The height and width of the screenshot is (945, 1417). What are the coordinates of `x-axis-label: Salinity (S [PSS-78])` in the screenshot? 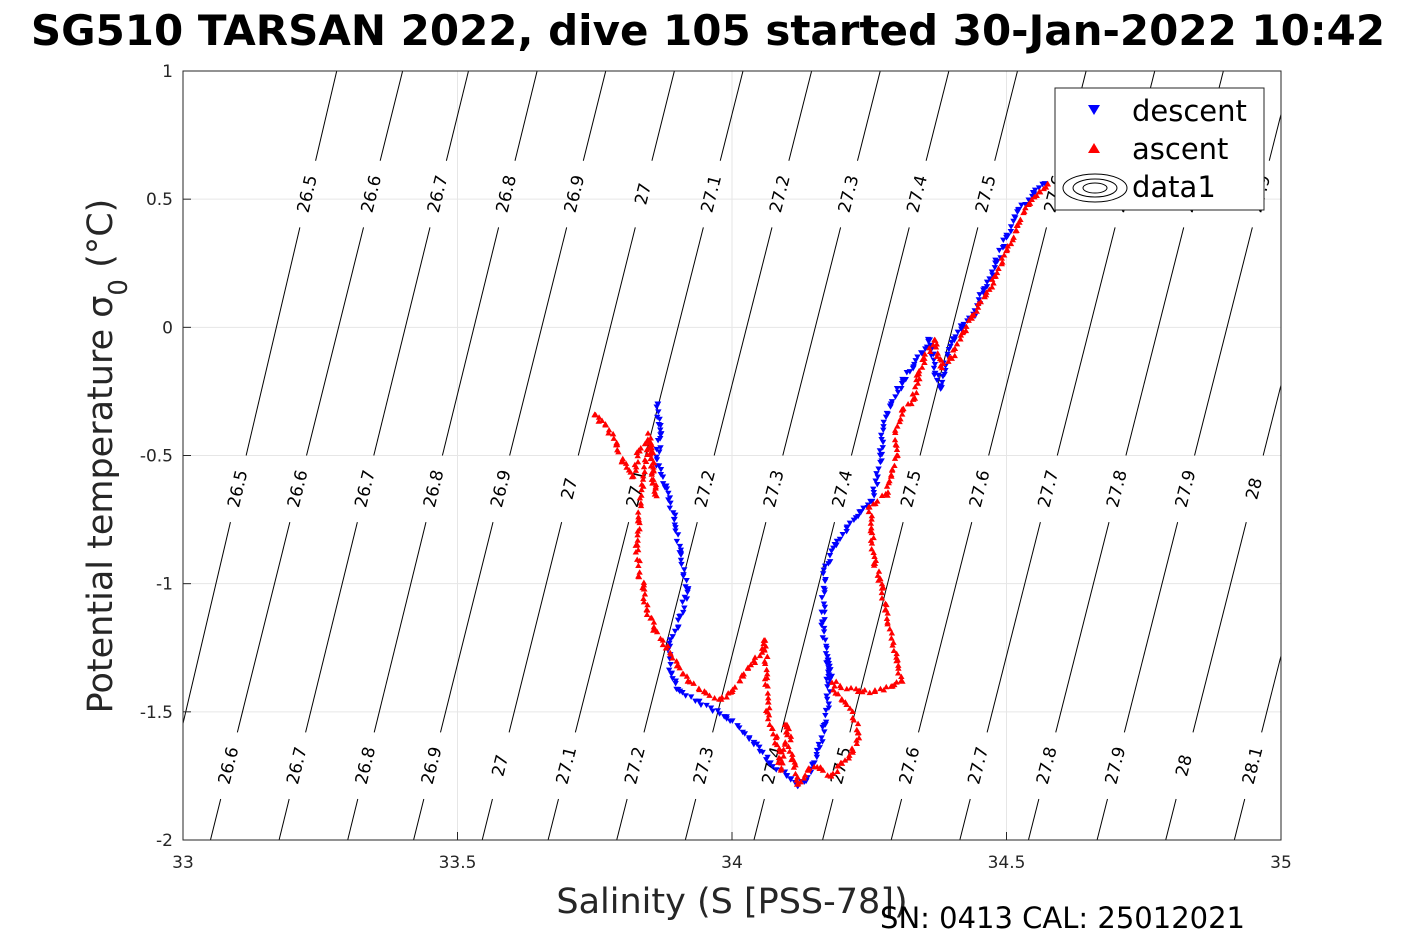 It's located at (731, 902).